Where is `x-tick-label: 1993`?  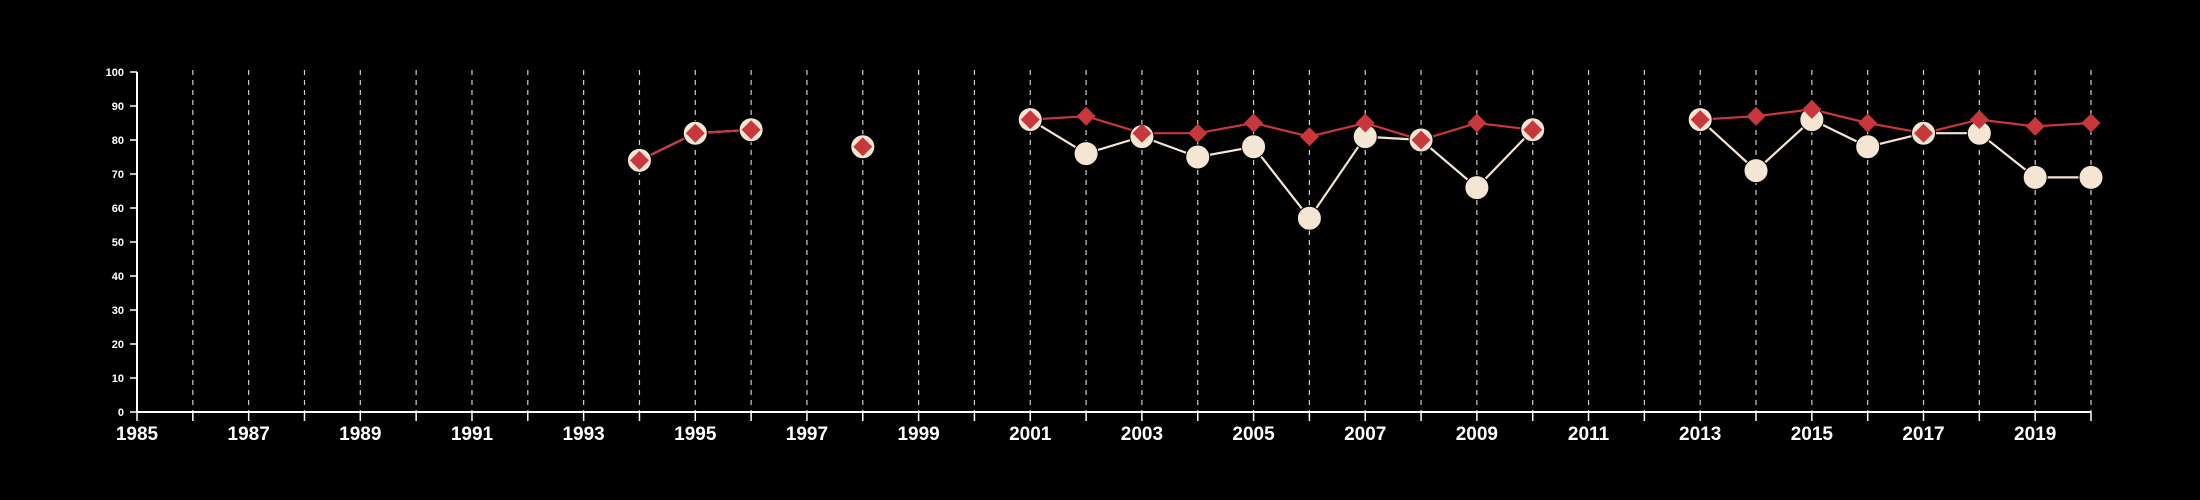 x-tick-label: 1993 is located at coordinates (583, 434).